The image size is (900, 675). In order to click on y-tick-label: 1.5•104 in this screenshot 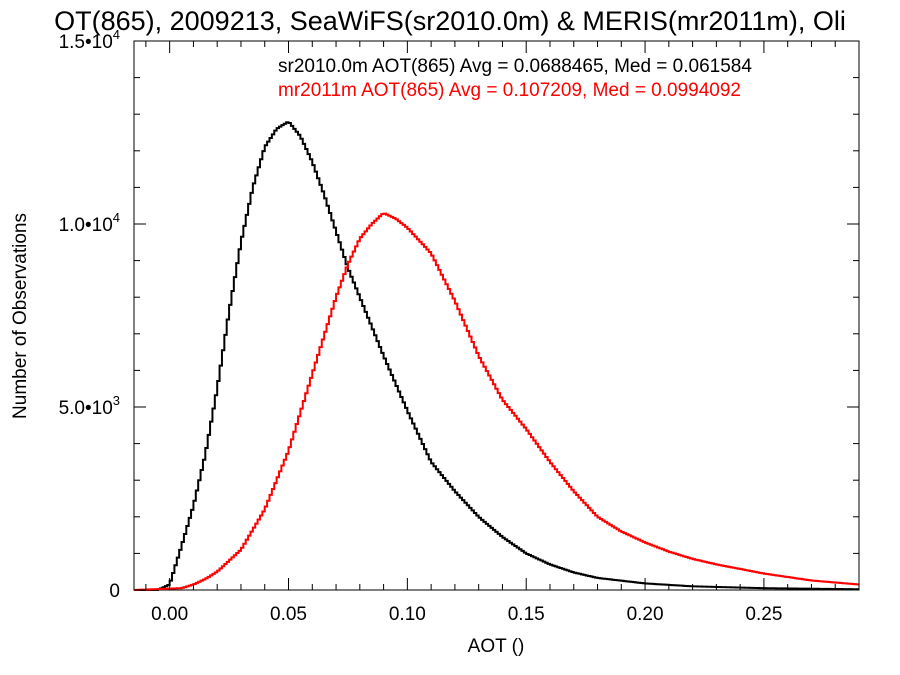, I will do `click(89, 40)`.